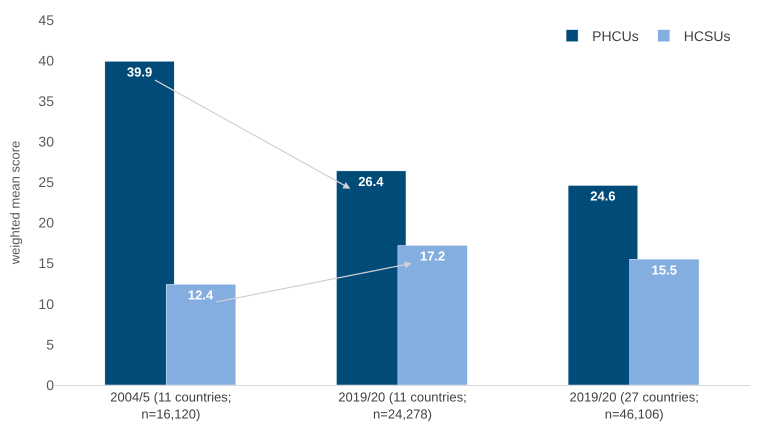 This screenshot has height=447, width=770. Describe the element at coordinates (46, 222) in the screenshot. I see `y-tick-label: 20` at that location.